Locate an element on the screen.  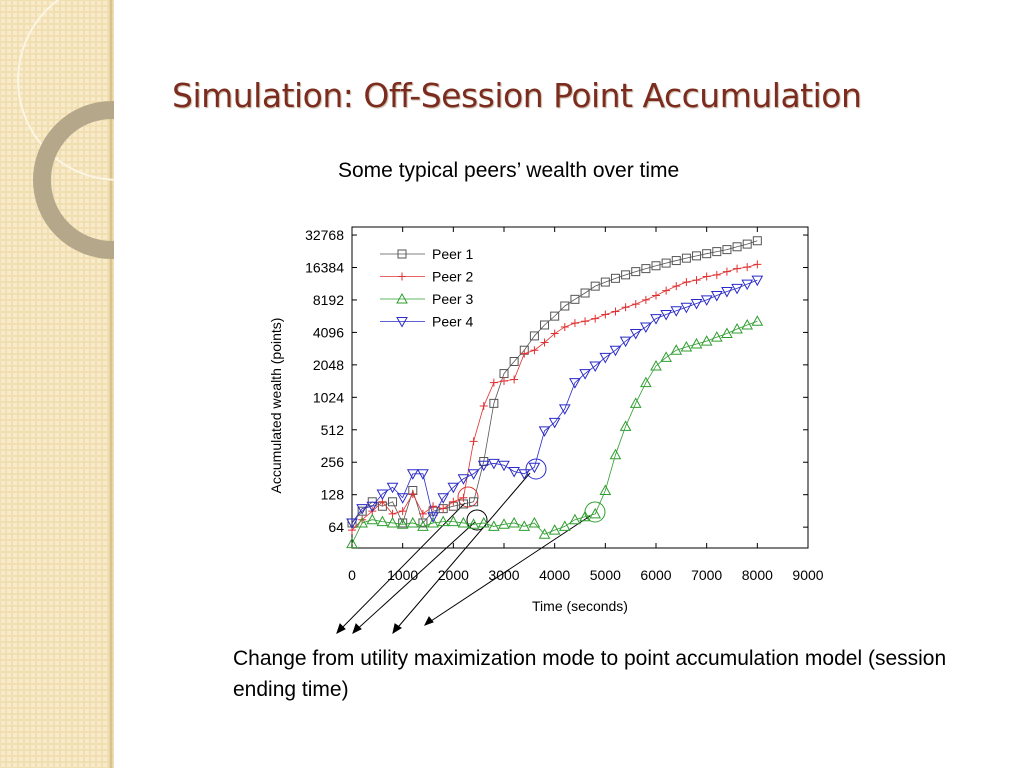
y-tick-label: 32768 is located at coordinates (324, 235).